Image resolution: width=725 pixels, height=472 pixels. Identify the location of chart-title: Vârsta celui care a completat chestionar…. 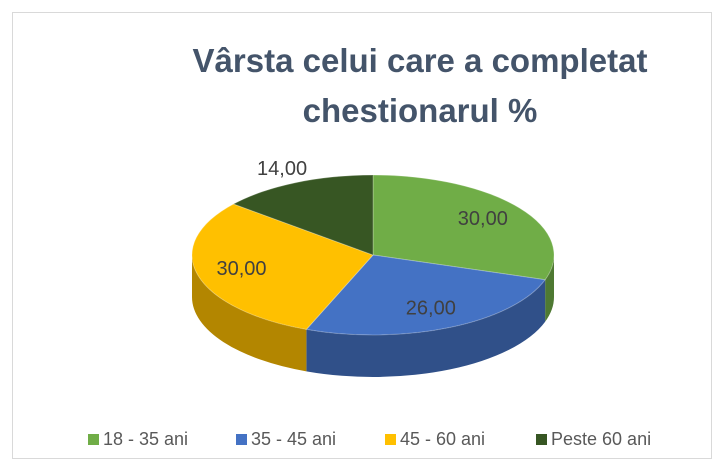
(420, 85).